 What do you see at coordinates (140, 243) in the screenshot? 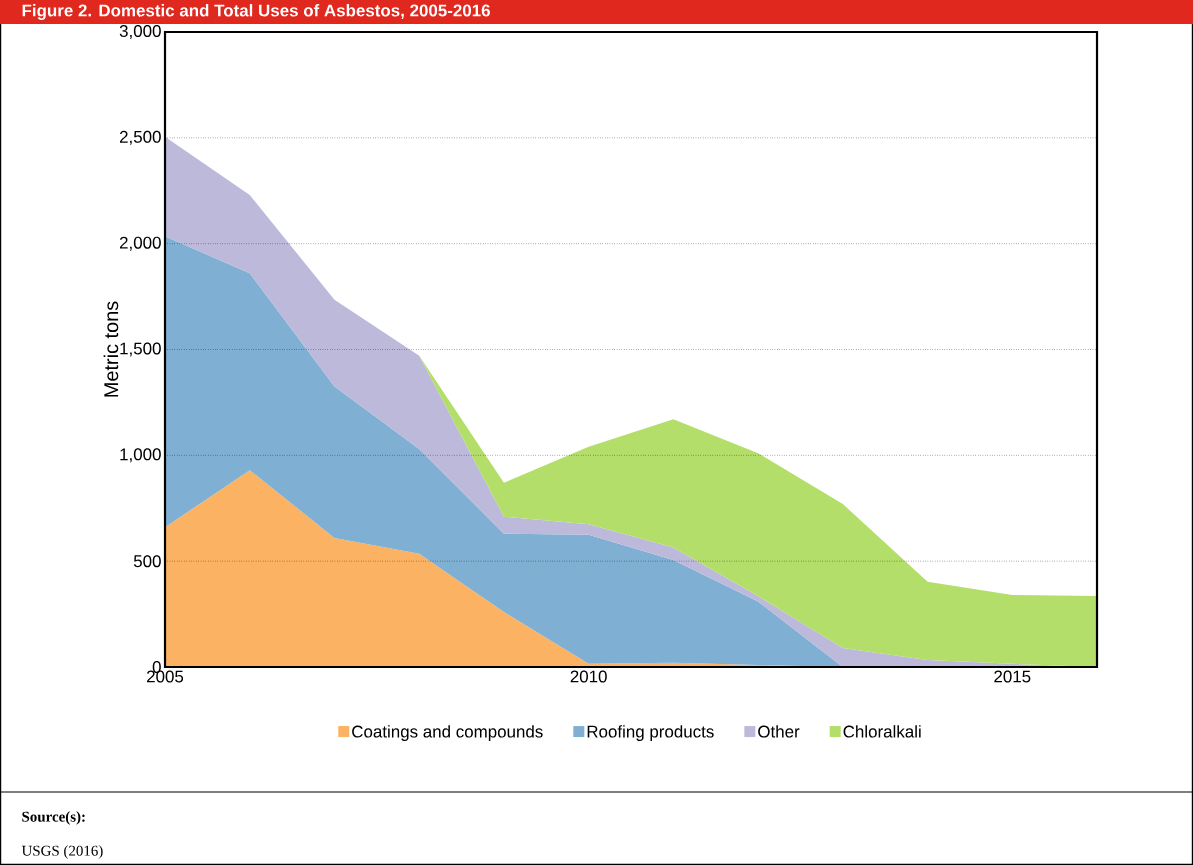
I see `y-tick-label: 2,000` at bounding box center [140, 243].